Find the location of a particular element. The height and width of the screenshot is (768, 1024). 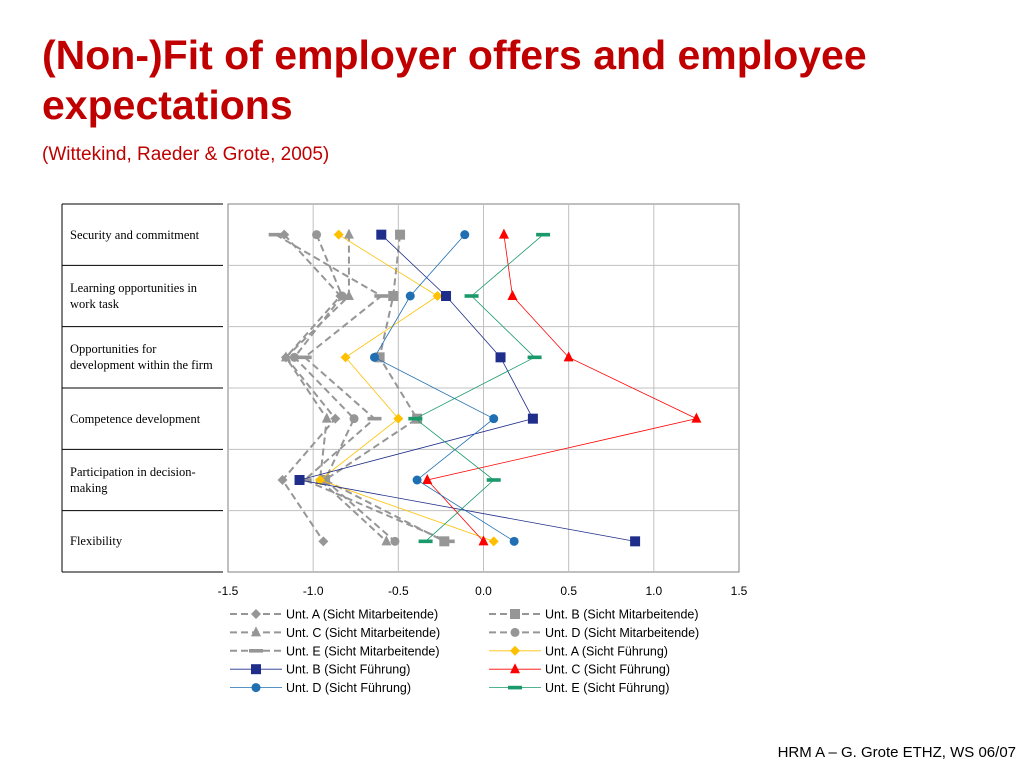

legend-label: Unt. B (Sicht Führung) is located at coordinates (348, 670).